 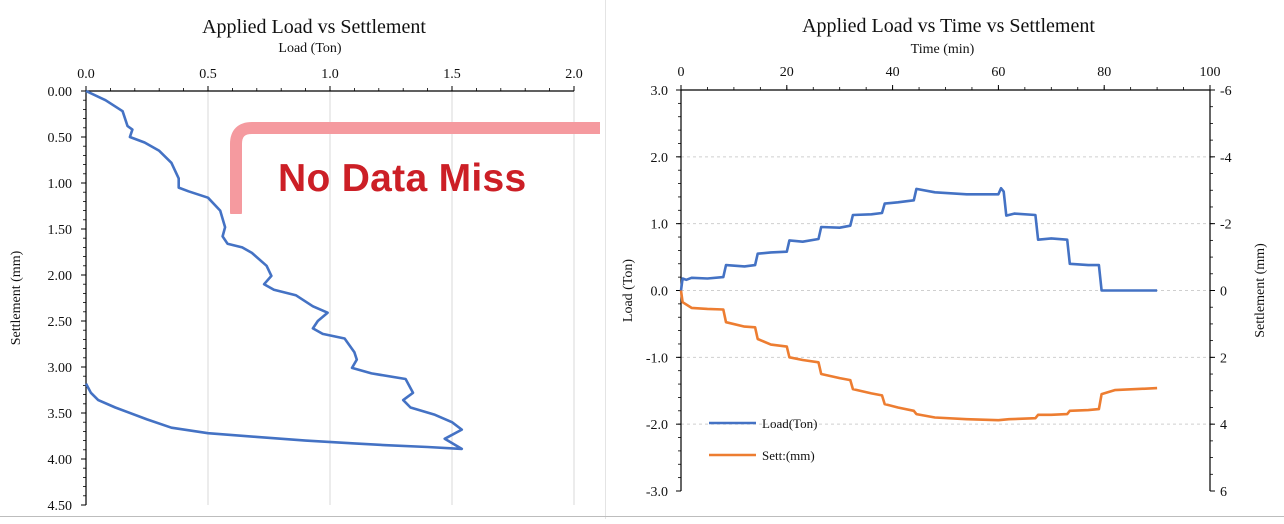 What do you see at coordinates (1104, 72) in the screenshot?
I see `x-tick-label: 80` at bounding box center [1104, 72].